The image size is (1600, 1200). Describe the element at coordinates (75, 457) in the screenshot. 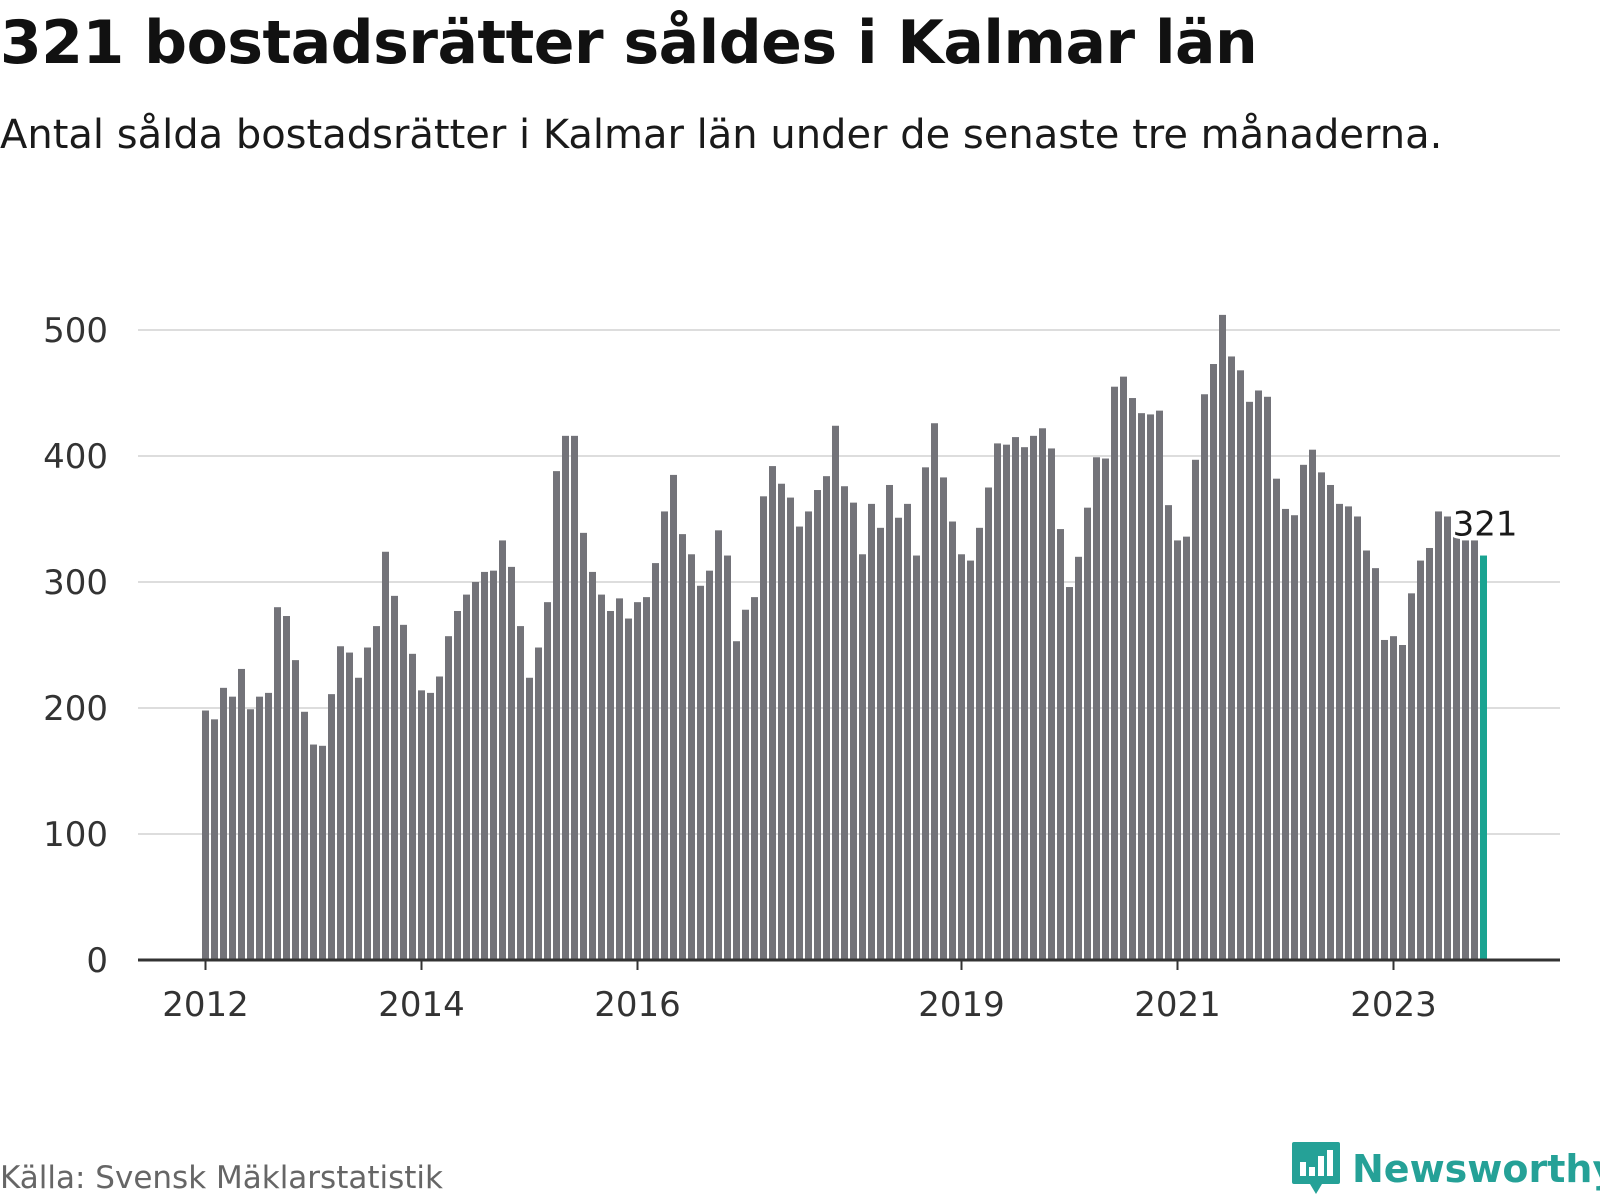

I see `y-tick-label-400: 400` at that location.